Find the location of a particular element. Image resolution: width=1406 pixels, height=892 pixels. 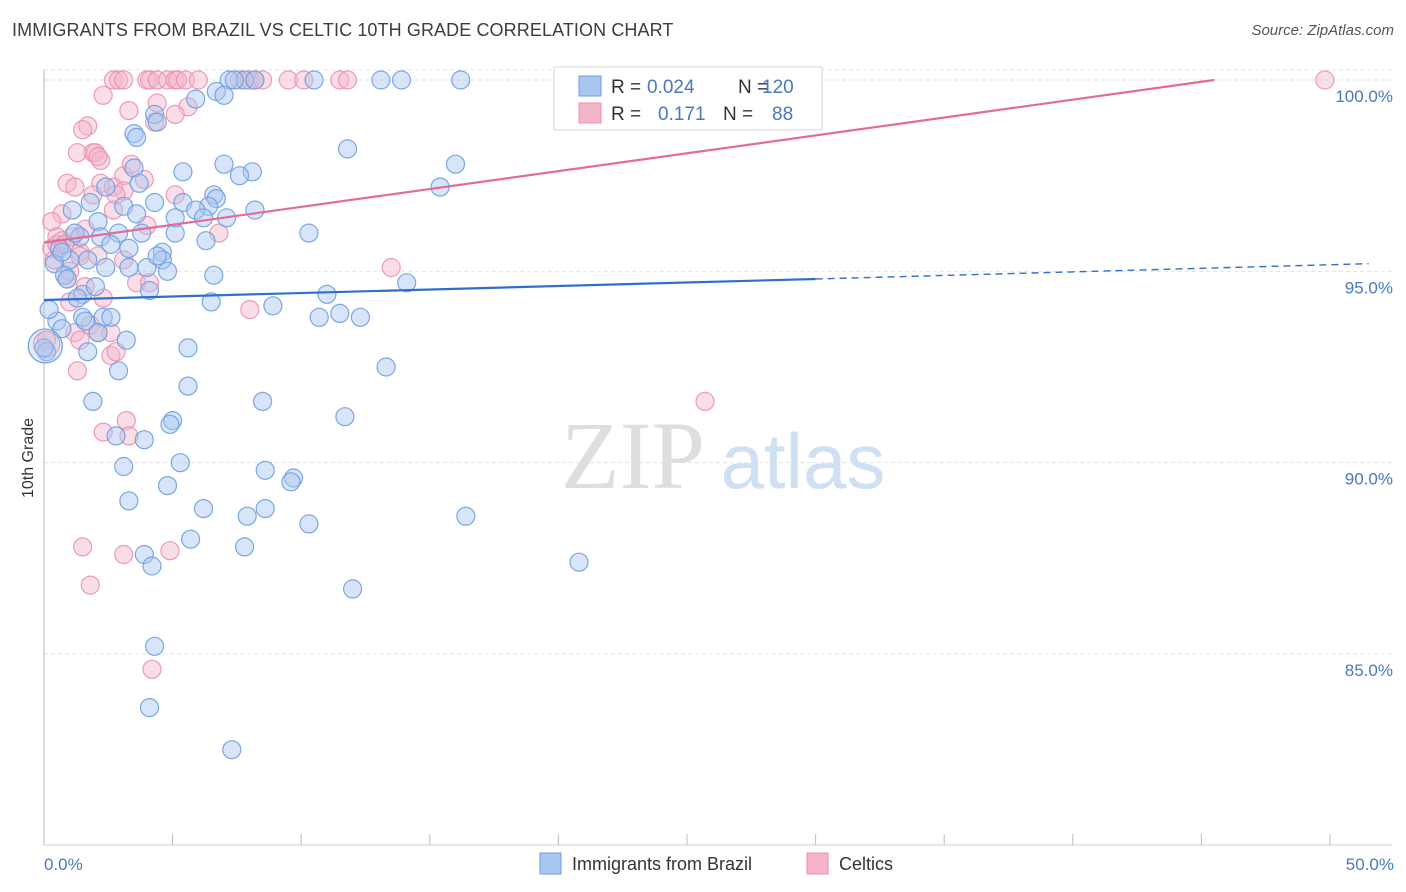

chart-source: Source: ZipAtlas.com is located at coordinates (1322, 30).